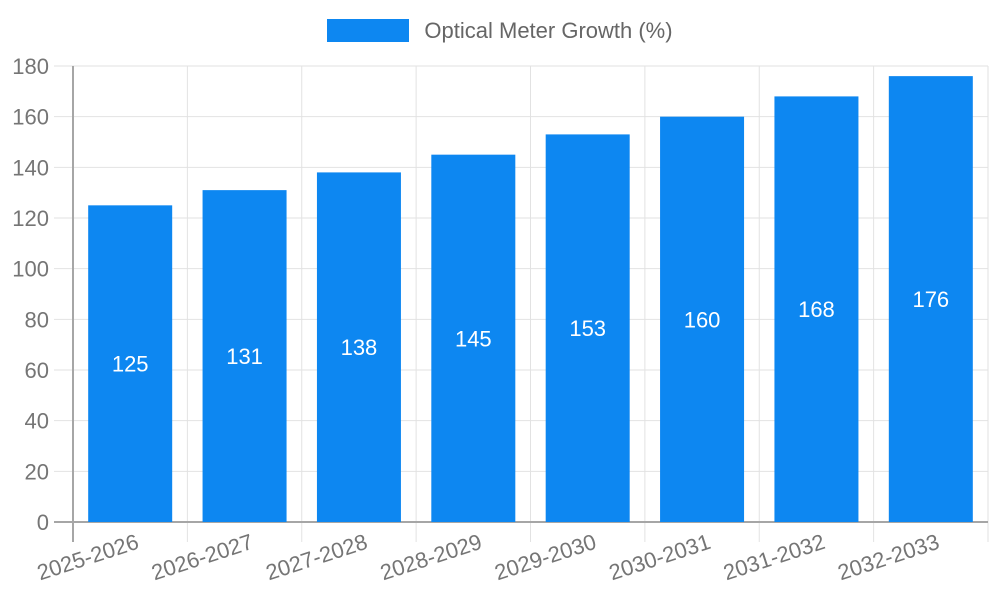 This screenshot has width=1000, height=600. I want to click on bar-2031-2032, so click(816, 309).